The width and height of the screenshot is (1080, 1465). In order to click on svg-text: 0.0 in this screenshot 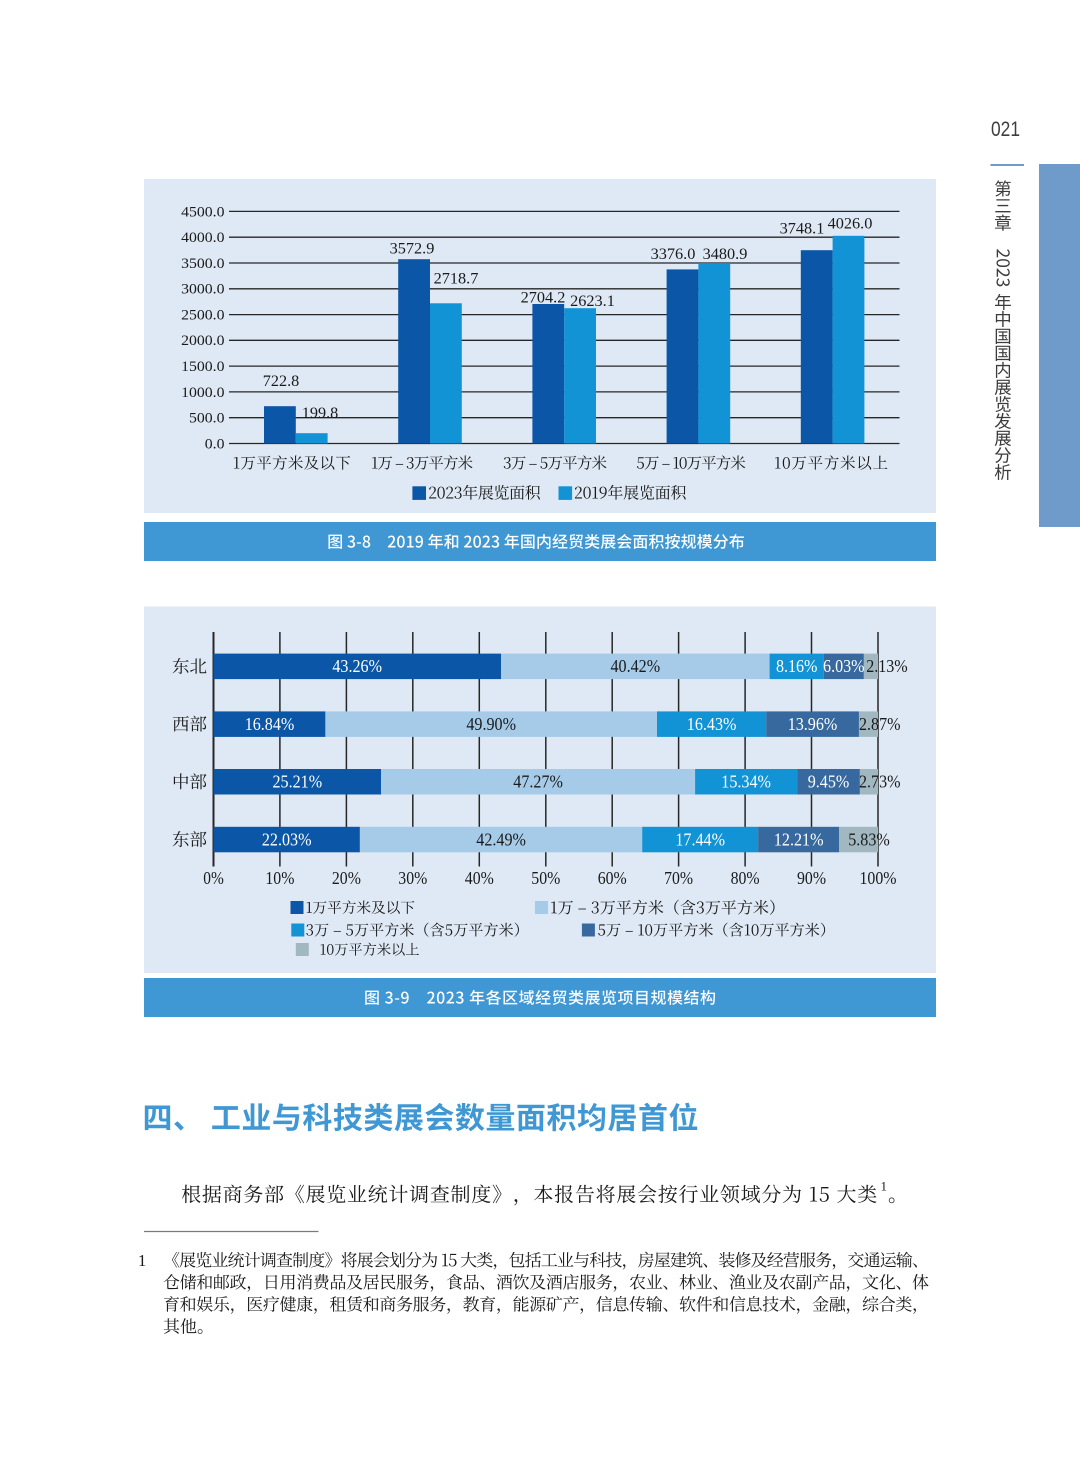, I will do `click(215, 444)`.